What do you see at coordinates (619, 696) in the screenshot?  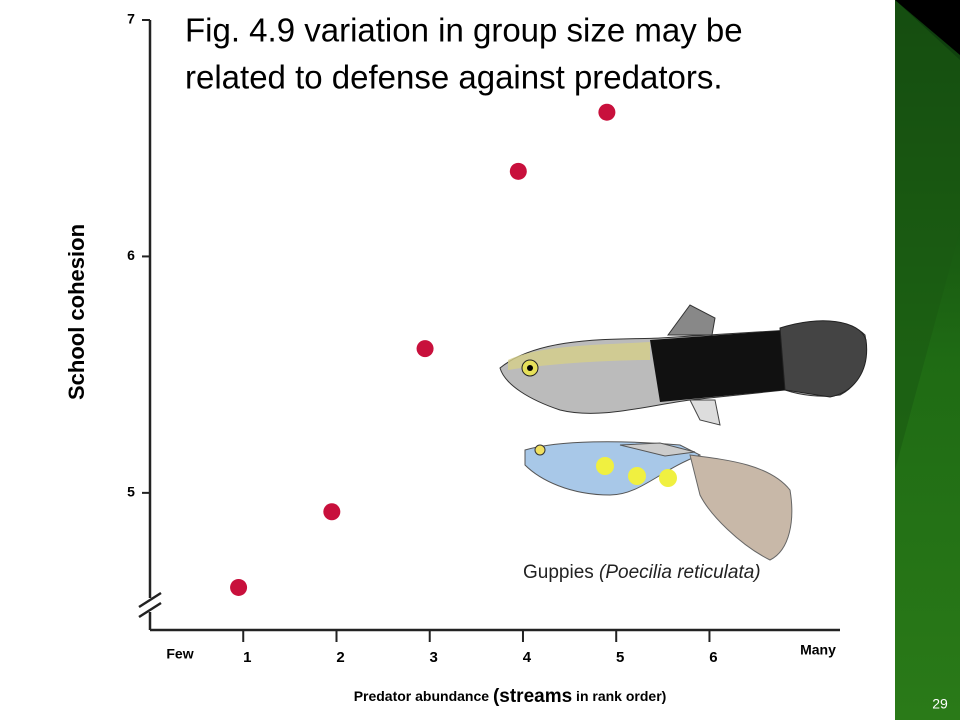 I see `x-label-part: in rank order)` at bounding box center [619, 696].